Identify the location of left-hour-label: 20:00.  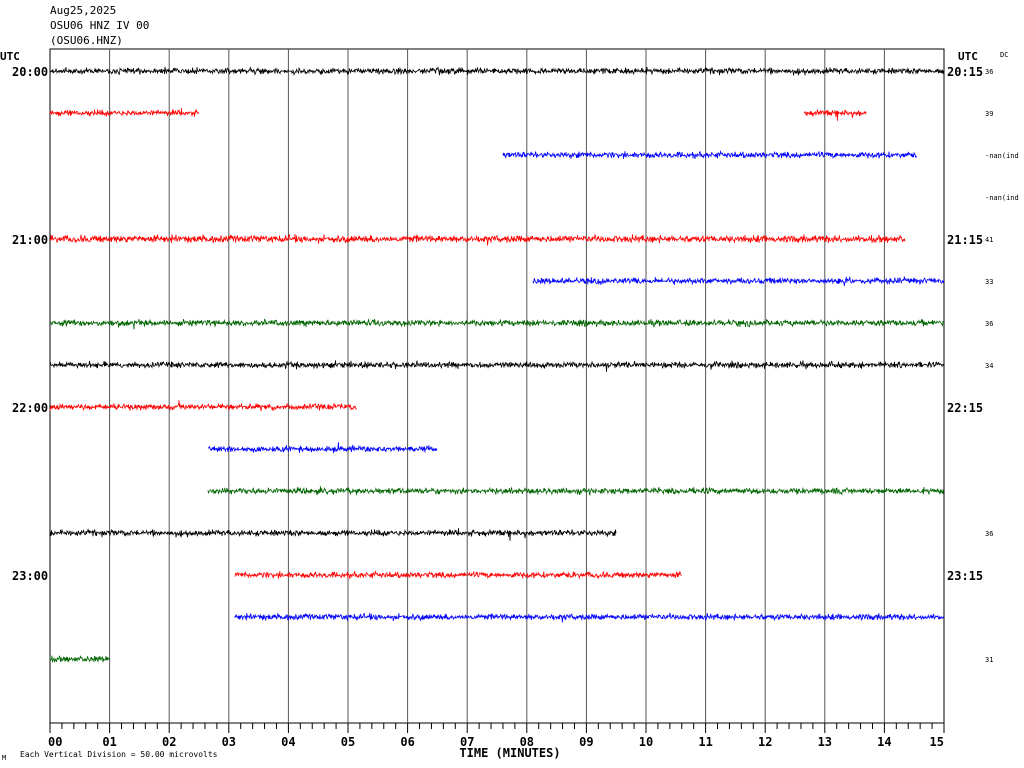
(30, 72).